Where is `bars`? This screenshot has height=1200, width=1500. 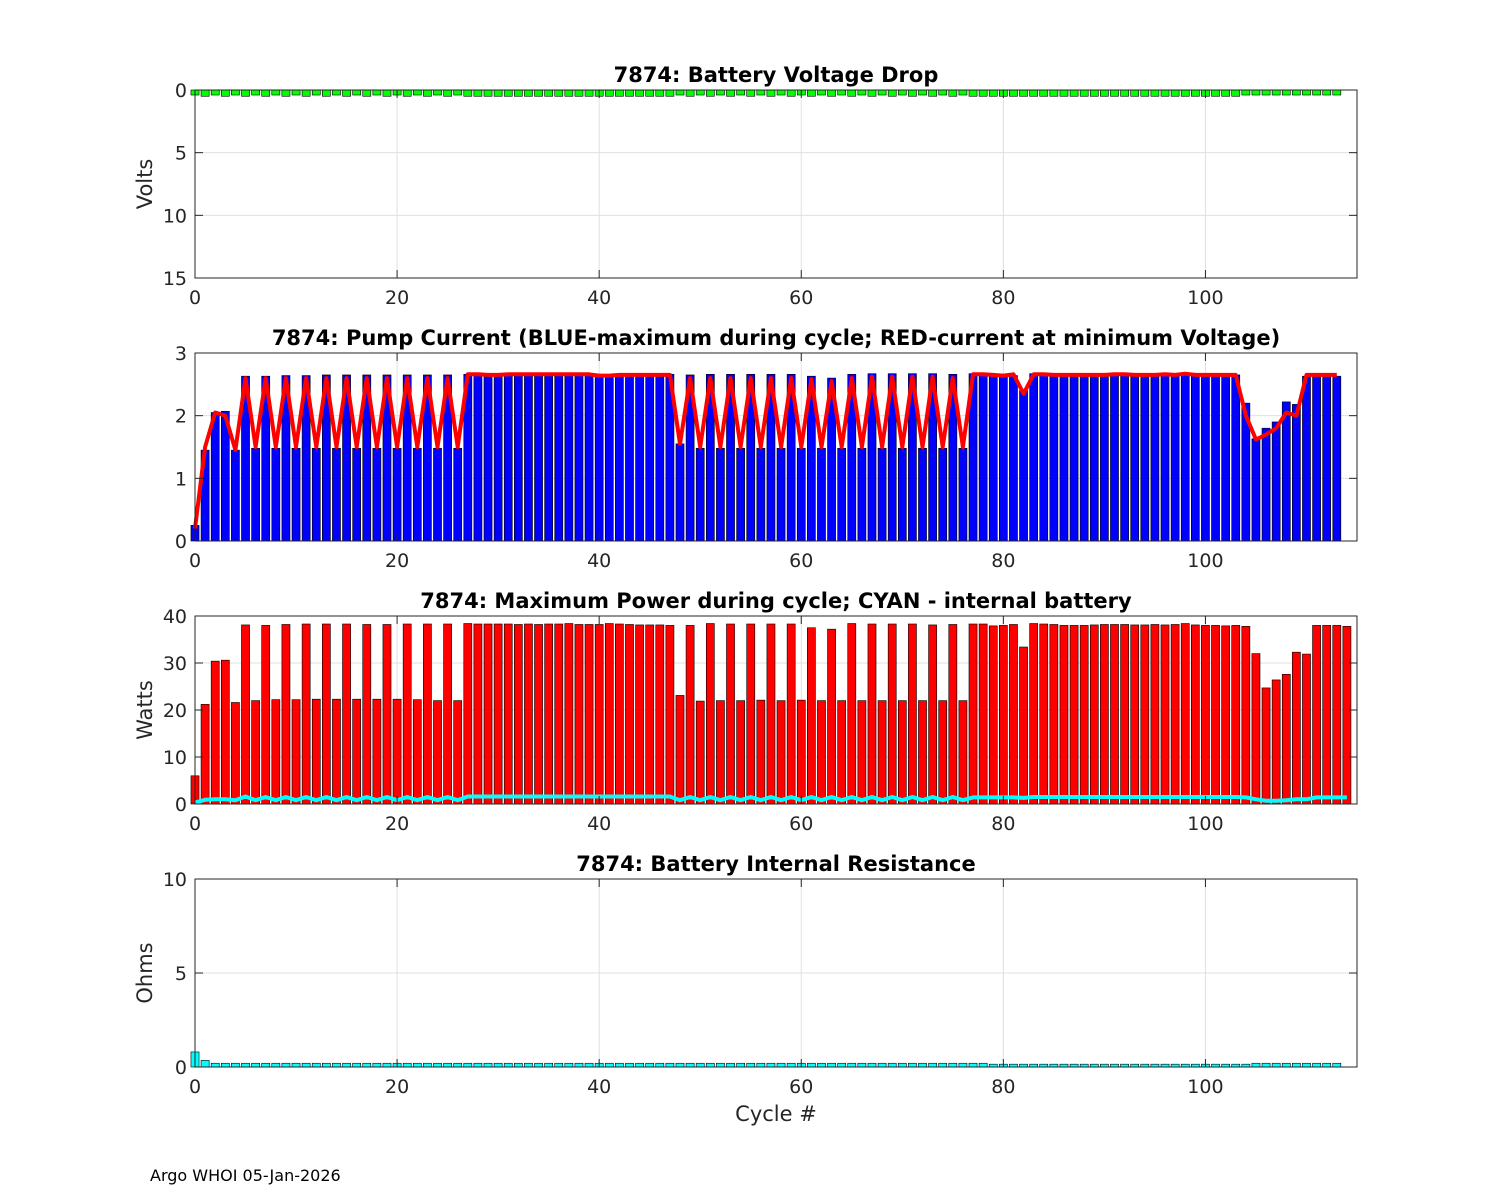 bars is located at coordinates (771, 714).